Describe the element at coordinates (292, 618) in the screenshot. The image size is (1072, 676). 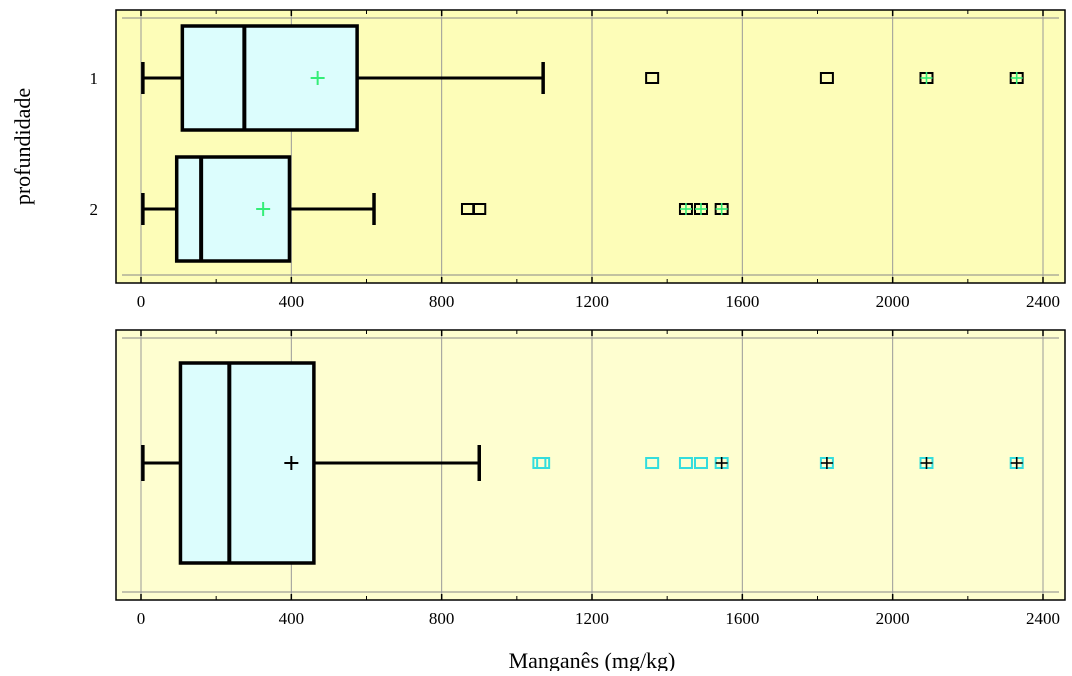
I see `bottom-tick-label-1: 400` at that location.